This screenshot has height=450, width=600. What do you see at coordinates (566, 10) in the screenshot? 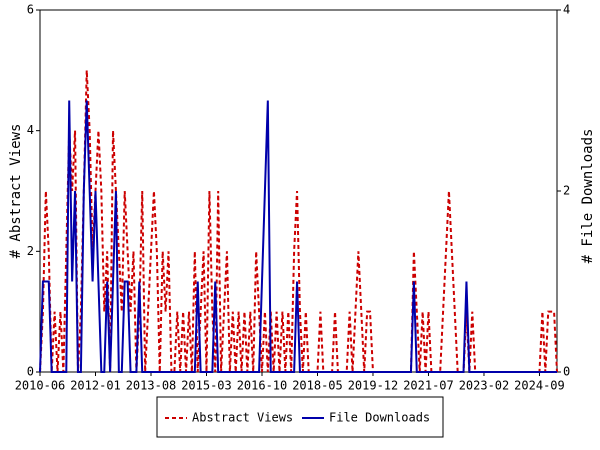
I see `y2-tick-label: 4` at bounding box center [566, 10].